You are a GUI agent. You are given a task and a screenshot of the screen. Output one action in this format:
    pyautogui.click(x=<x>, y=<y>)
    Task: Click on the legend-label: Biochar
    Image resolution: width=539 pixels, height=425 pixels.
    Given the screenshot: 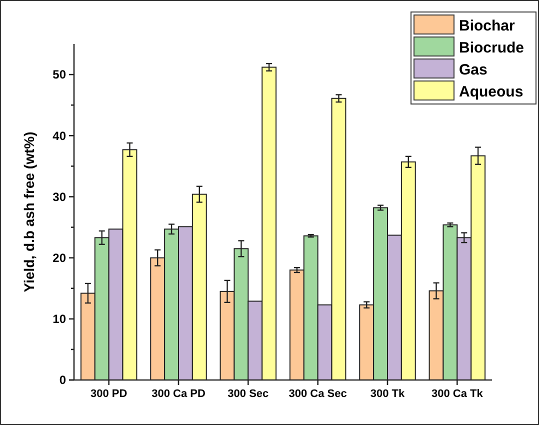 What is the action you would take?
    pyautogui.click(x=487, y=25)
    